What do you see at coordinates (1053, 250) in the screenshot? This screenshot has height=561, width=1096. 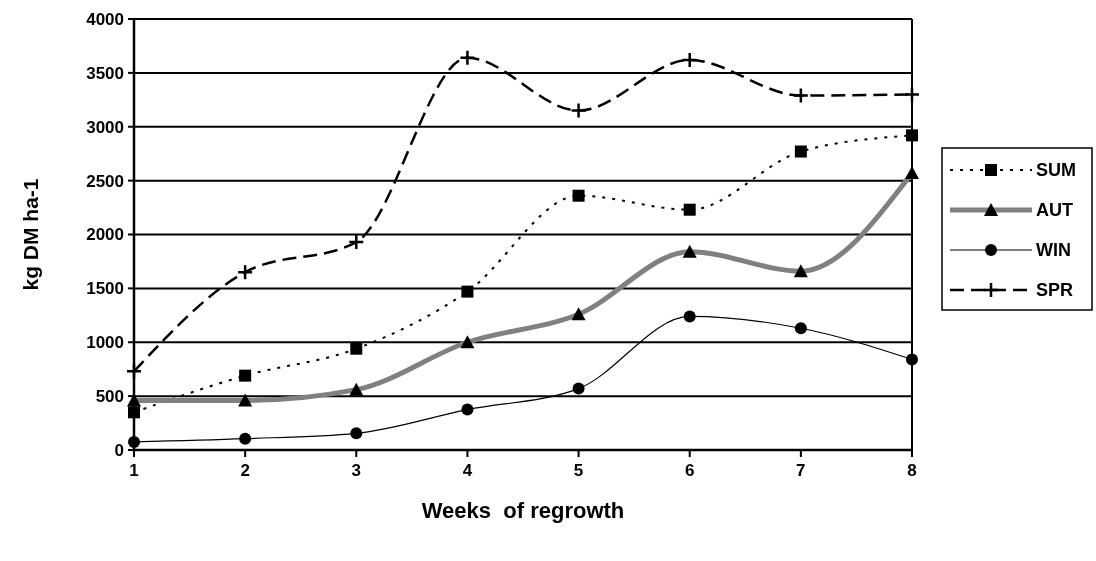 I see `legend-label: WIN` at bounding box center [1053, 250].